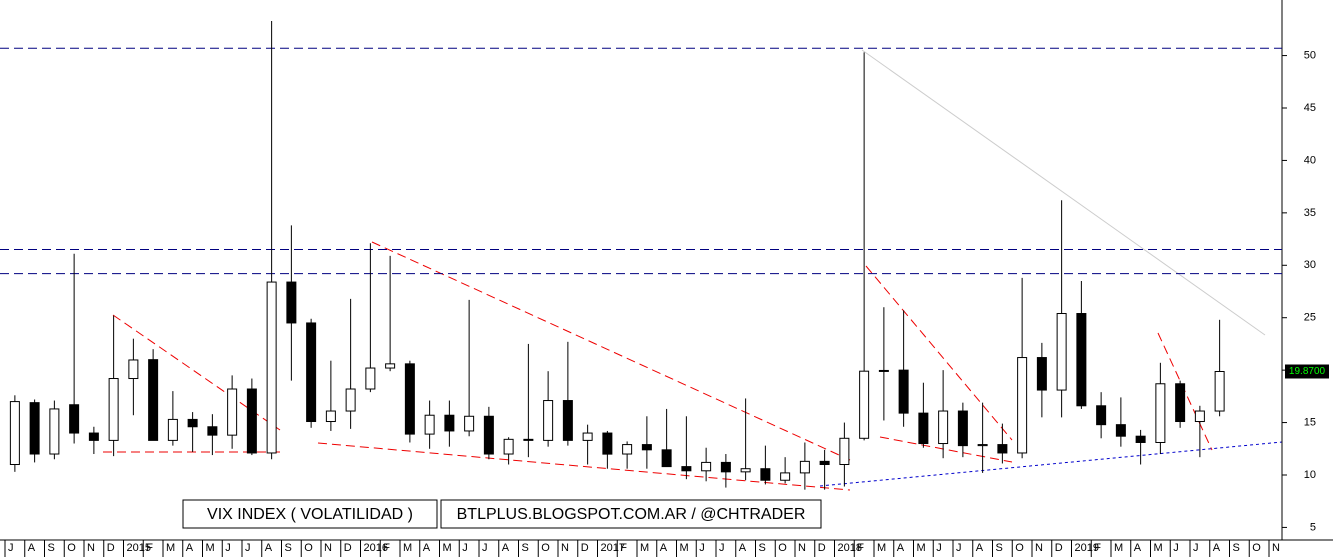  I want to click on y-tick-label: 40, so click(1310, 160).